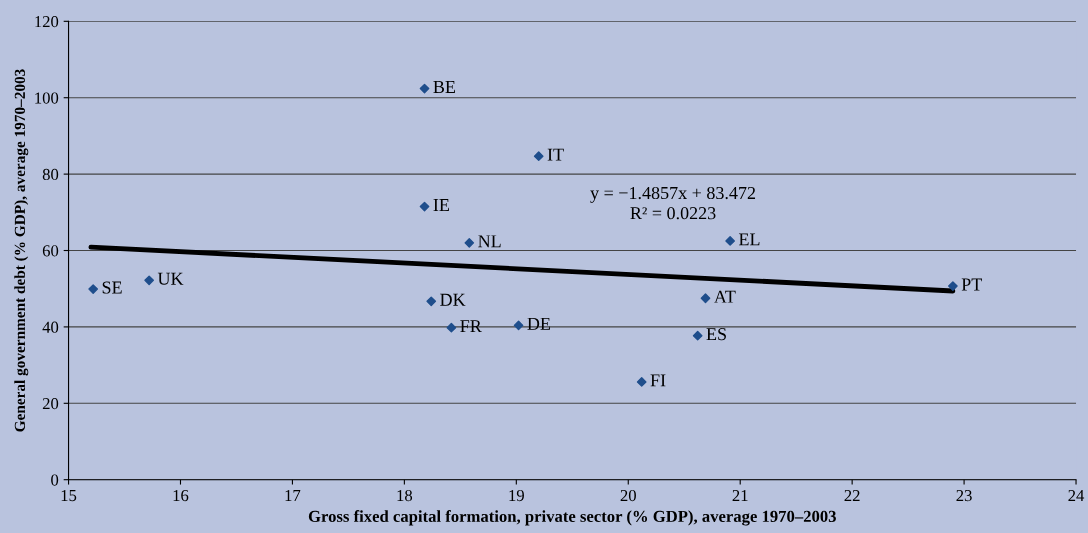 The image size is (1088, 533). I want to click on annotation: DK, so click(453, 299).